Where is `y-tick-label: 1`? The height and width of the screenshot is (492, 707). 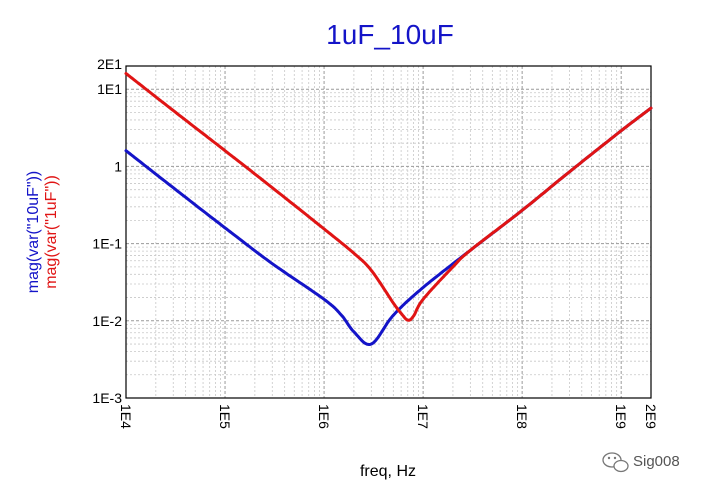
y-tick-label: 1 is located at coordinates (118, 166).